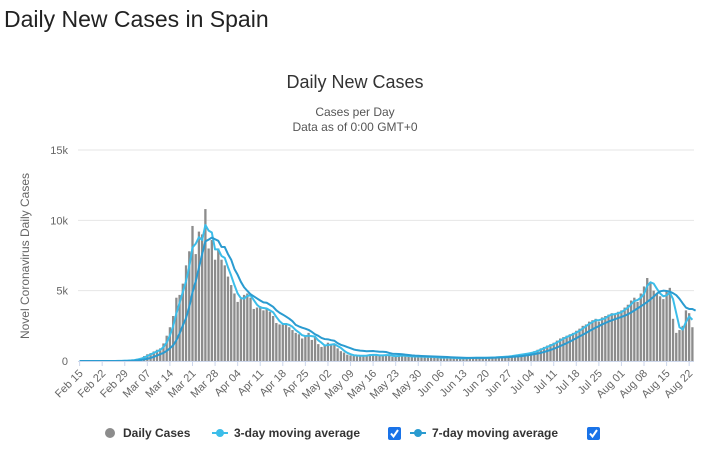 The image size is (702, 466). Describe the element at coordinates (354, 112) in the screenshot. I see `chart-subtitle-line-1: Cases per Day` at that location.